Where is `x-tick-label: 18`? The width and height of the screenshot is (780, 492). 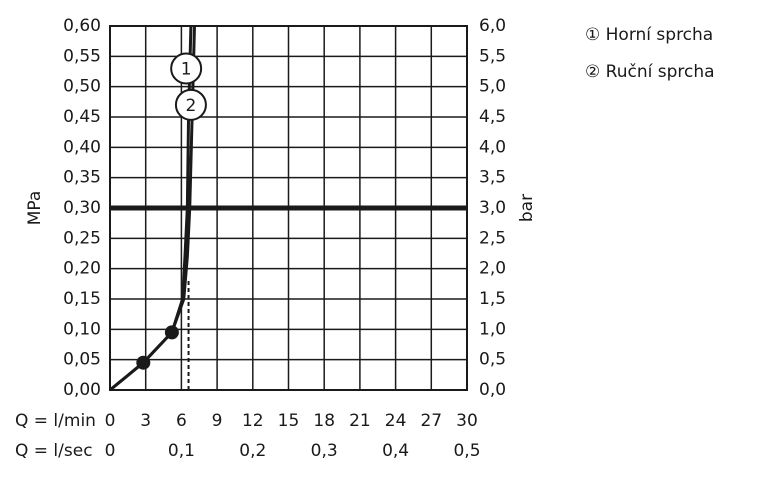 x-tick-label: 18 is located at coordinates (324, 421).